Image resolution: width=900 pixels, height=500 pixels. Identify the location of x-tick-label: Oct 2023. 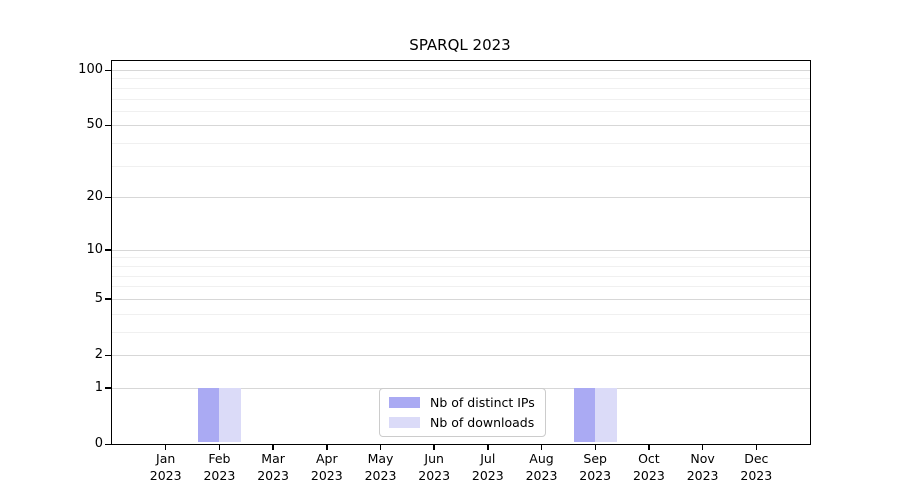
(649, 467).